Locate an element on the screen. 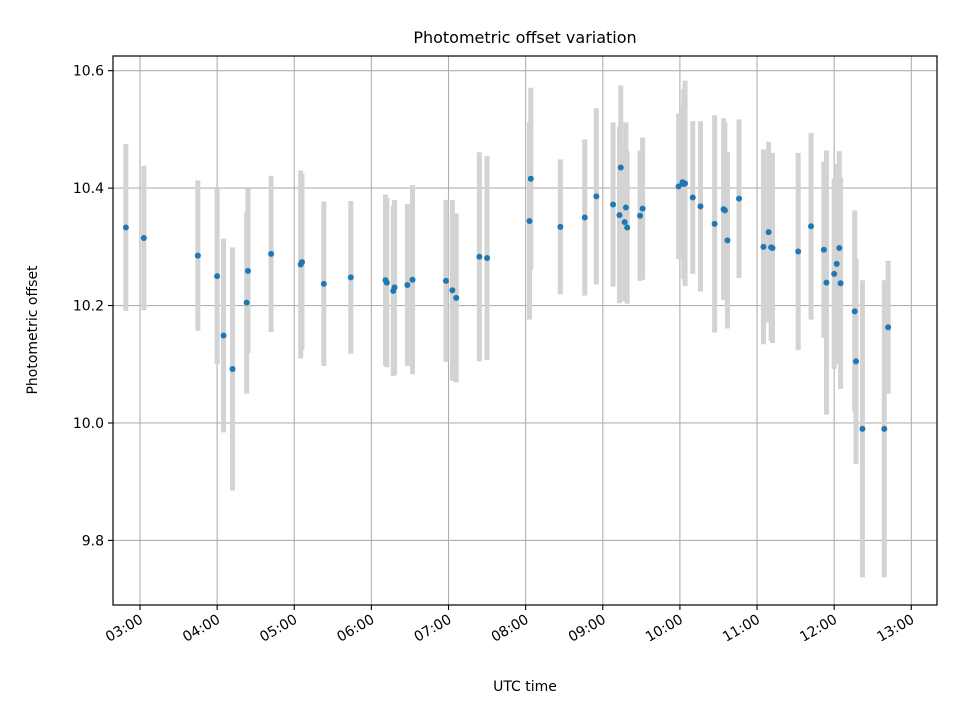 This screenshot has width=960, height=724. x-tick-label: 13:00 is located at coordinates (895, 629).